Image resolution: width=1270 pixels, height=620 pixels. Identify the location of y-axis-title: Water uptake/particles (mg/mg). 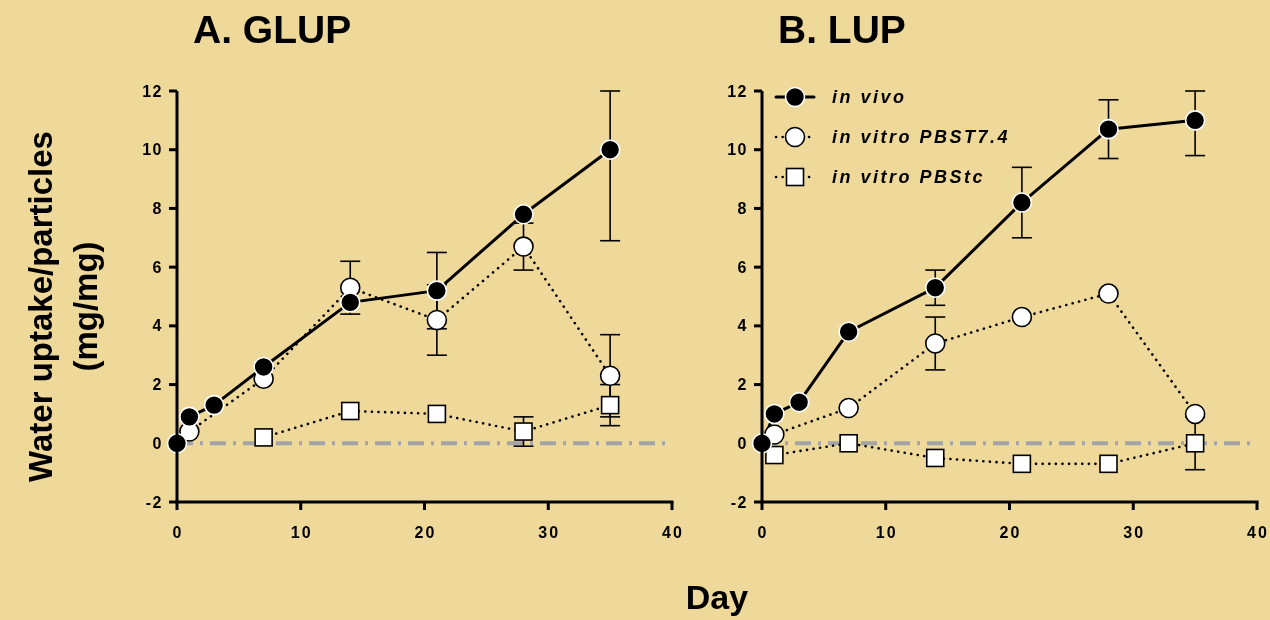
(63, 306).